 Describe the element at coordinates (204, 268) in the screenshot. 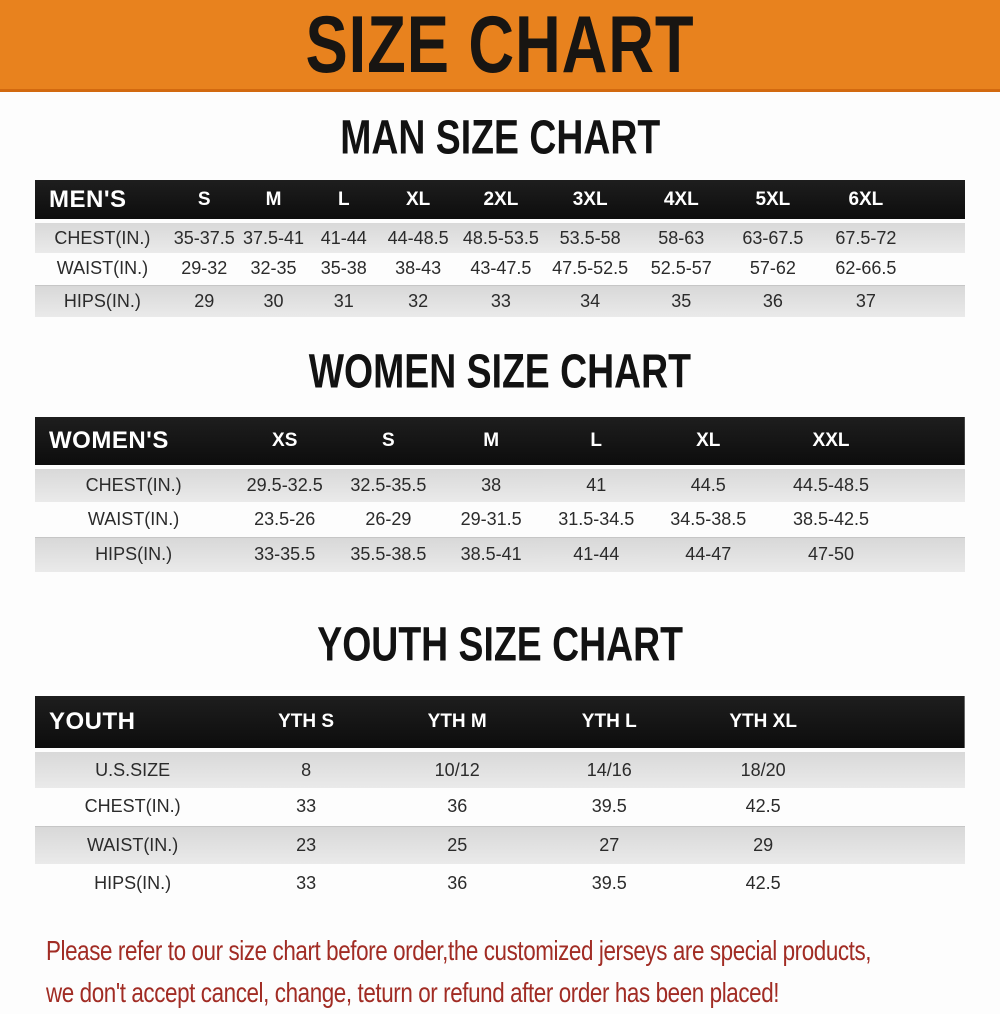

I see `size-value-cell: 29-32` at that location.